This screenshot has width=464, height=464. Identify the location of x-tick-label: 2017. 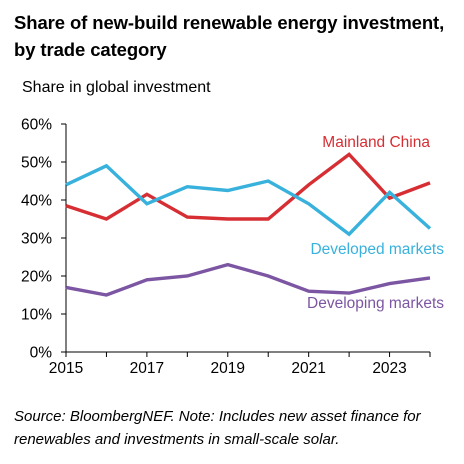
(147, 368).